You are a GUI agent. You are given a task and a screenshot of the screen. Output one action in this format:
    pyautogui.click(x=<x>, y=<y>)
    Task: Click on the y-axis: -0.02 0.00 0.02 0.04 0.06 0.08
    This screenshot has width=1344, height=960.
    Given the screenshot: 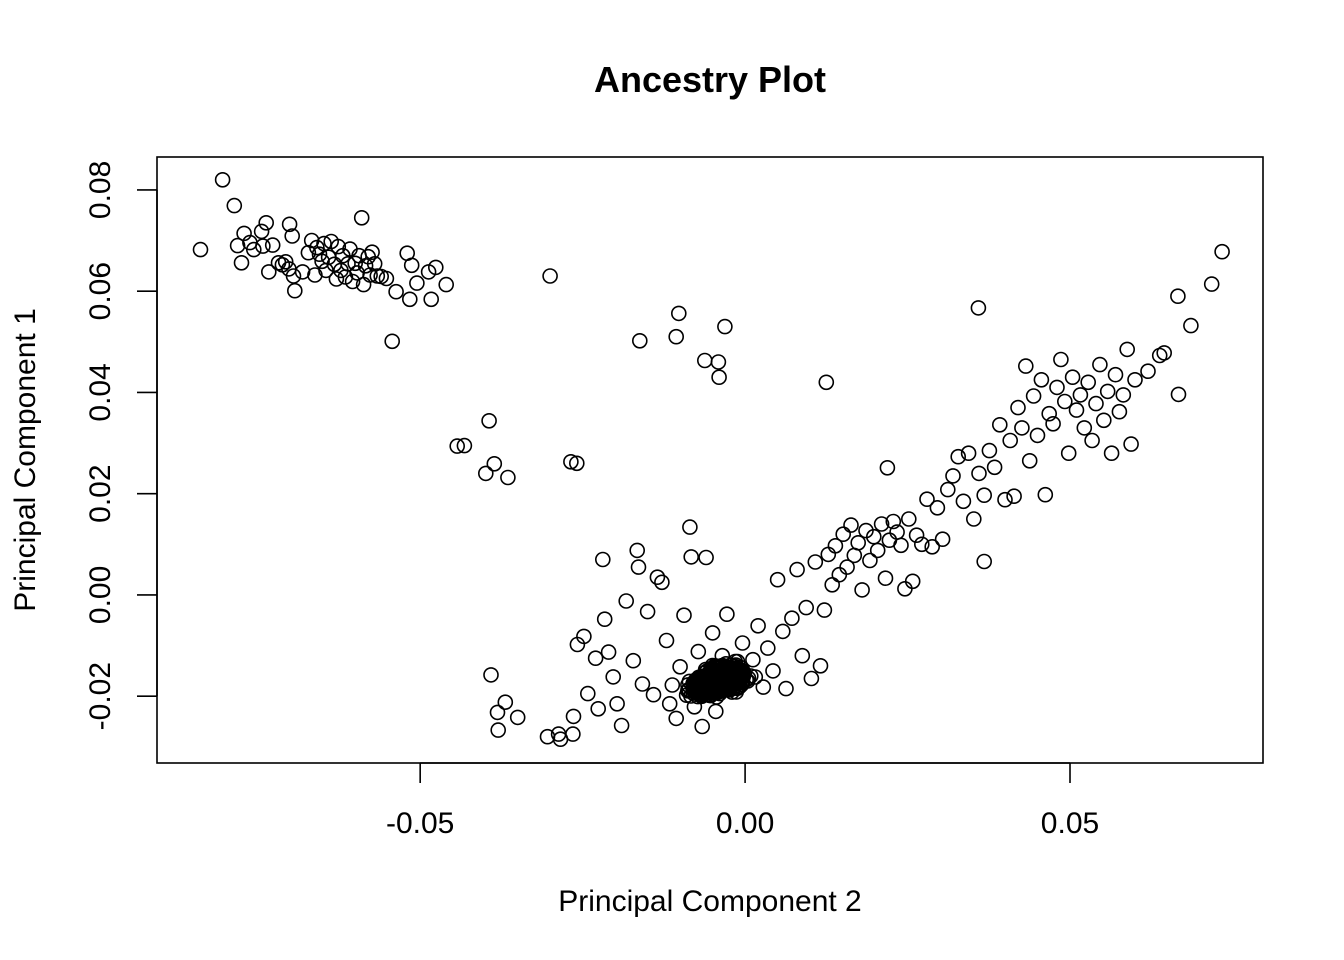 What is the action you would take?
    pyautogui.click(x=121, y=445)
    